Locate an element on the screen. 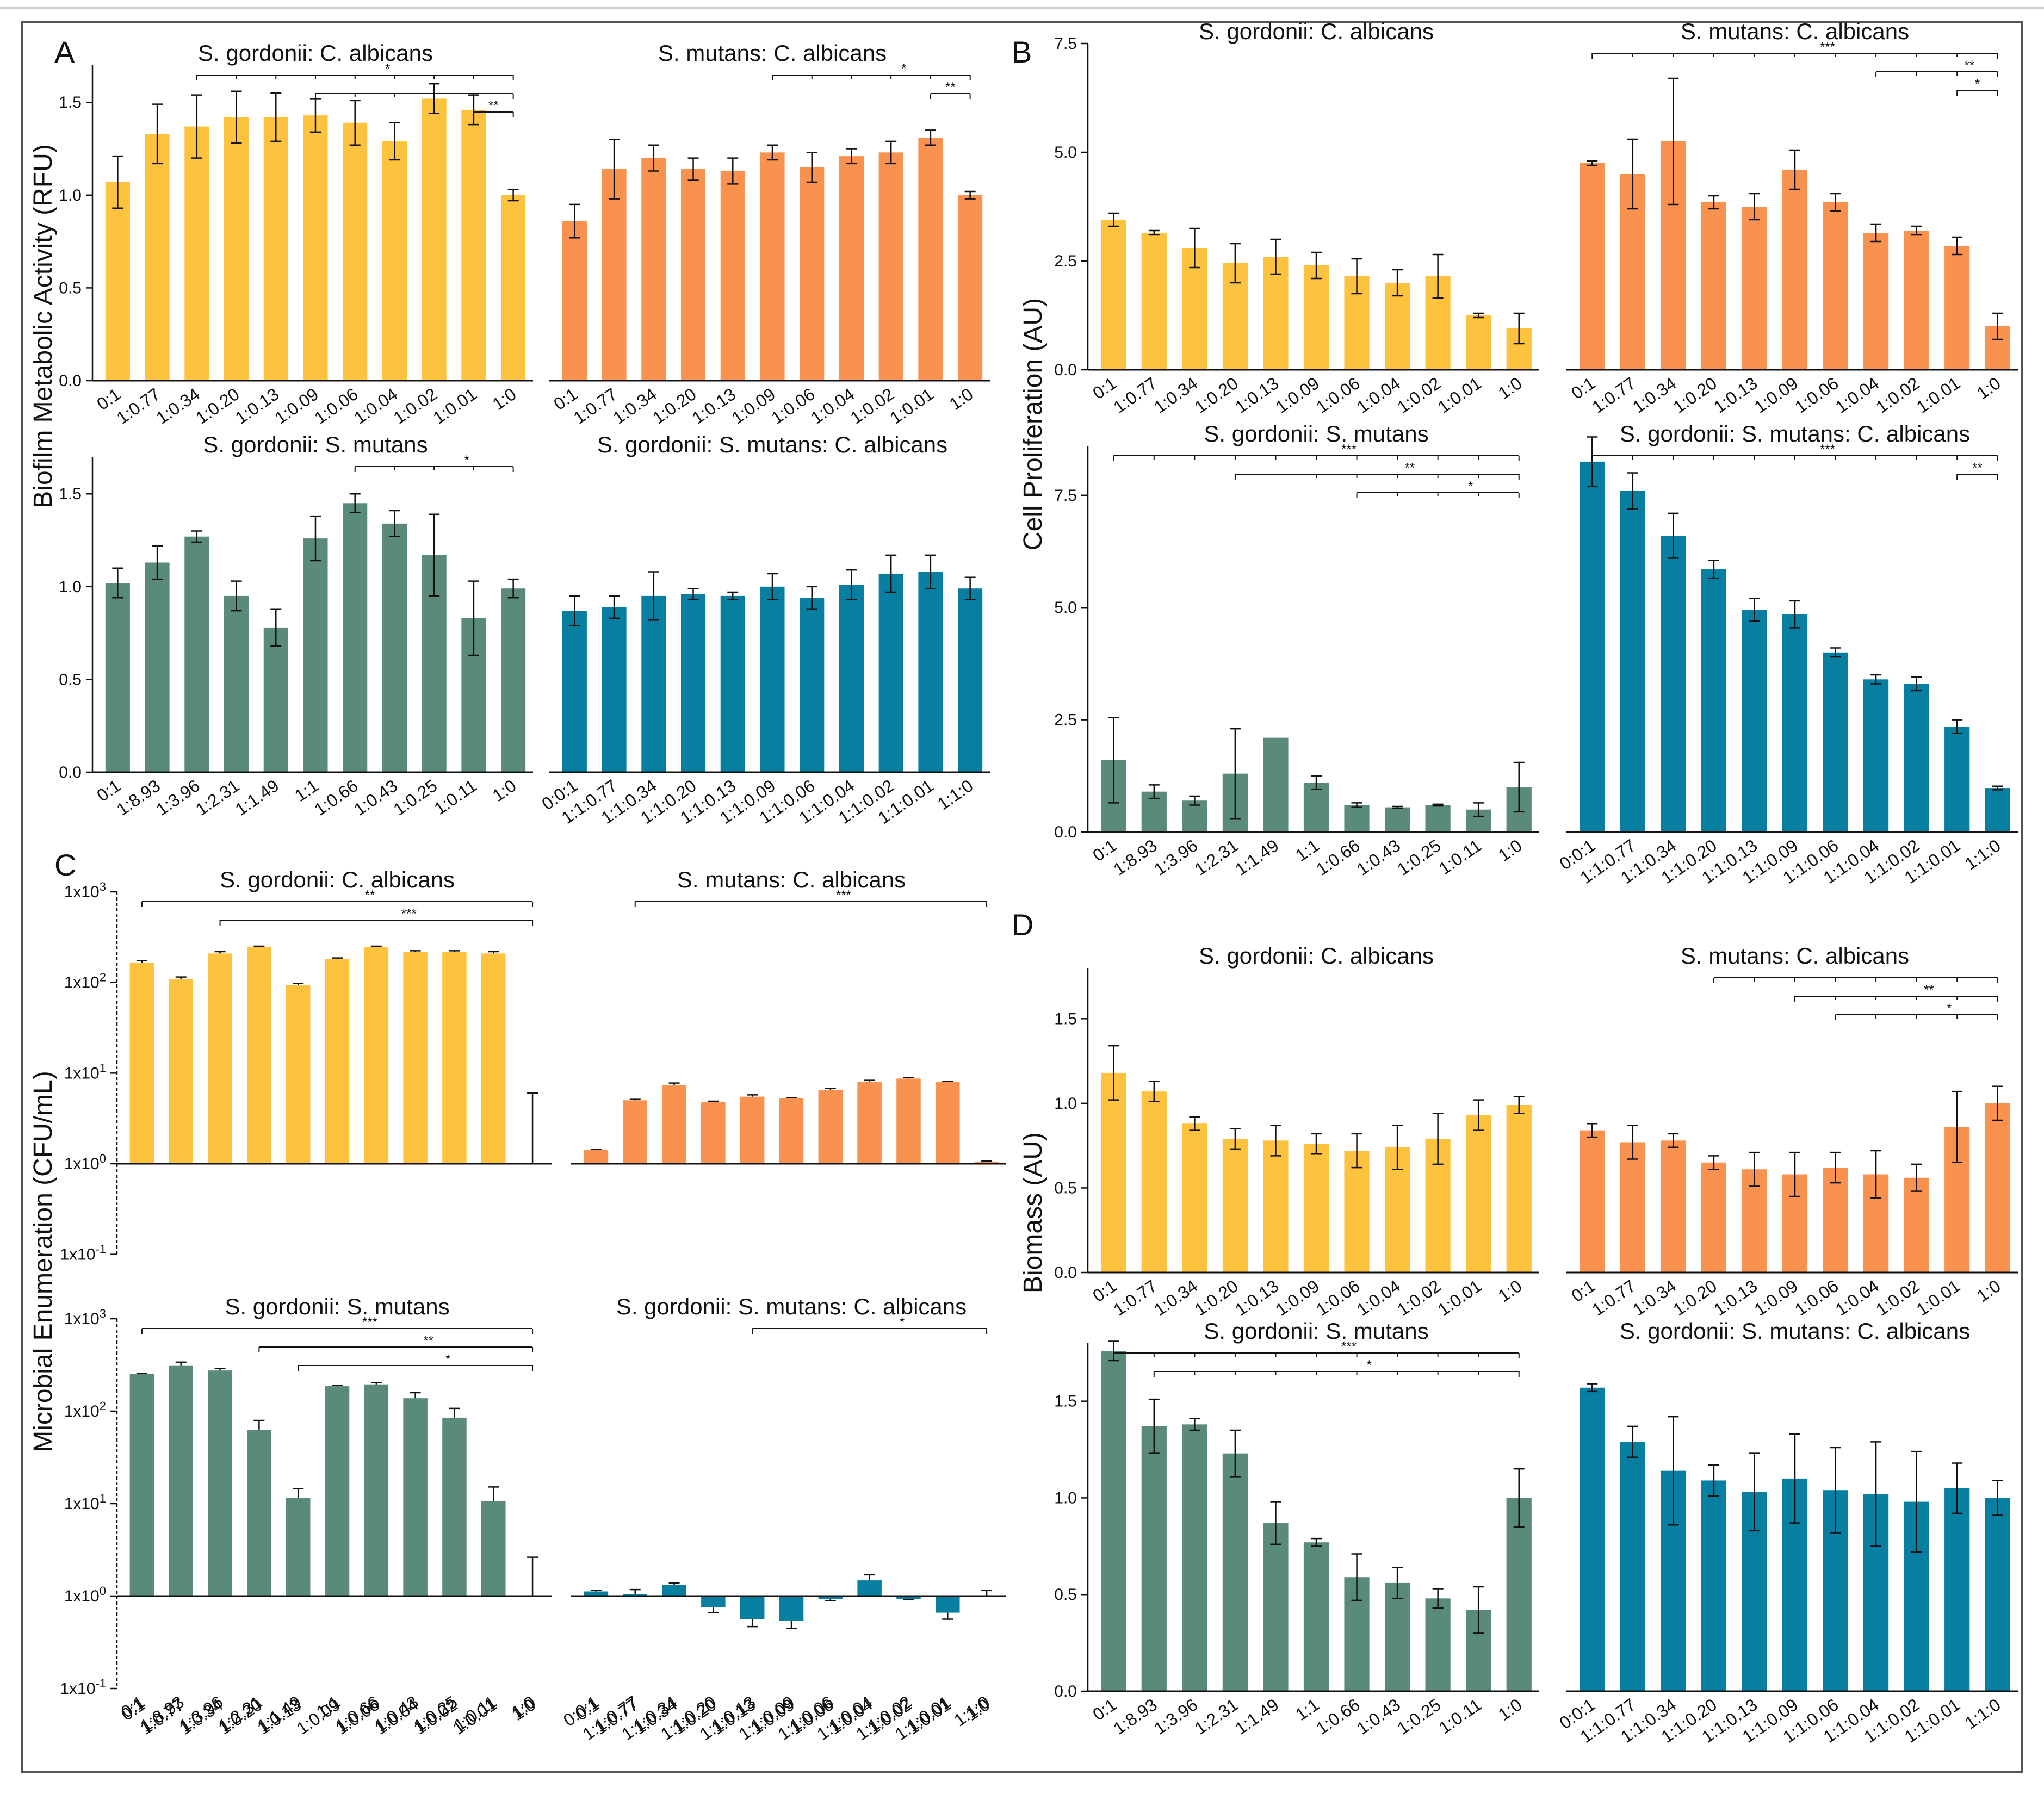 The image size is (2044, 1794). x-tick-label: 1:0.09 is located at coordinates (1775, 395).